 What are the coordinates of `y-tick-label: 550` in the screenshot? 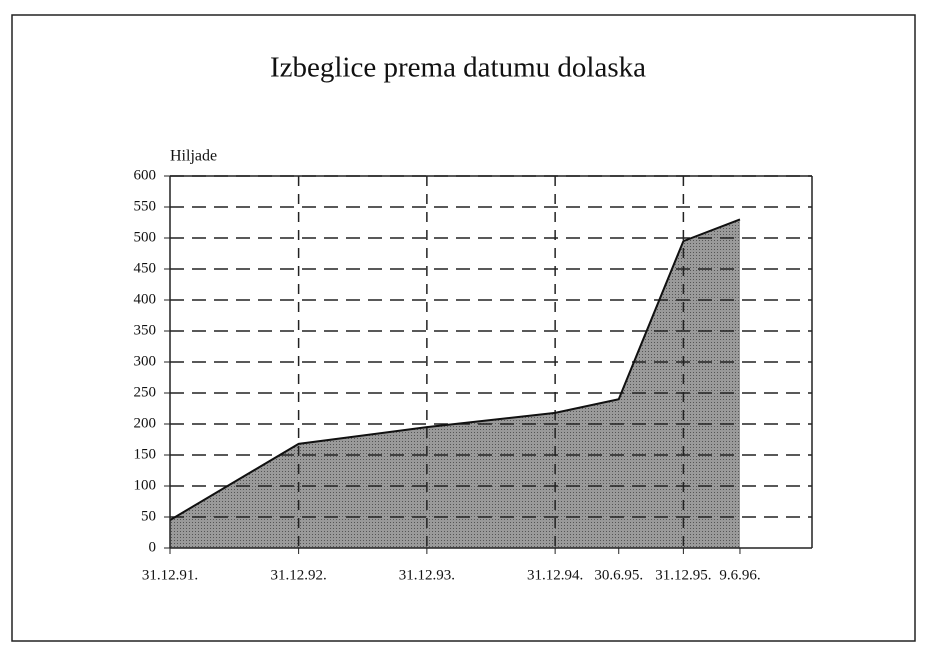 It's located at (145, 206).